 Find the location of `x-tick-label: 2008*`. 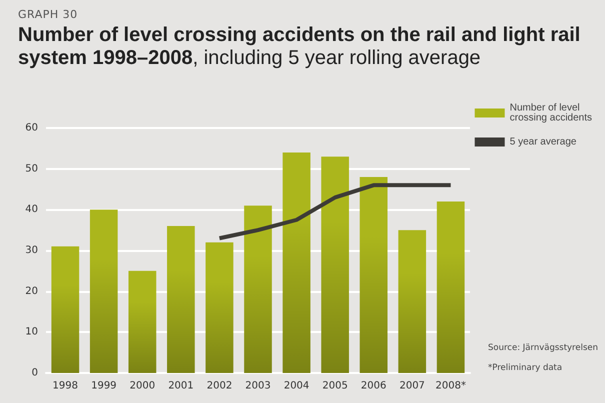

x-tick-label: 2008* is located at coordinates (451, 386).